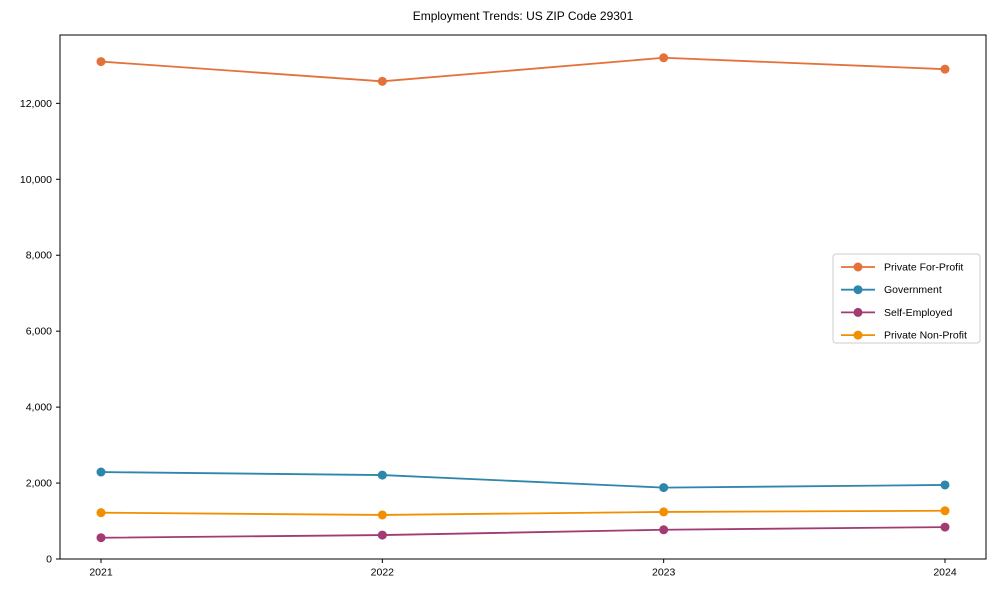 This screenshot has width=1000, height=600. Describe the element at coordinates (858, 335) in the screenshot. I see `legend-marker-private-non-profit` at that location.